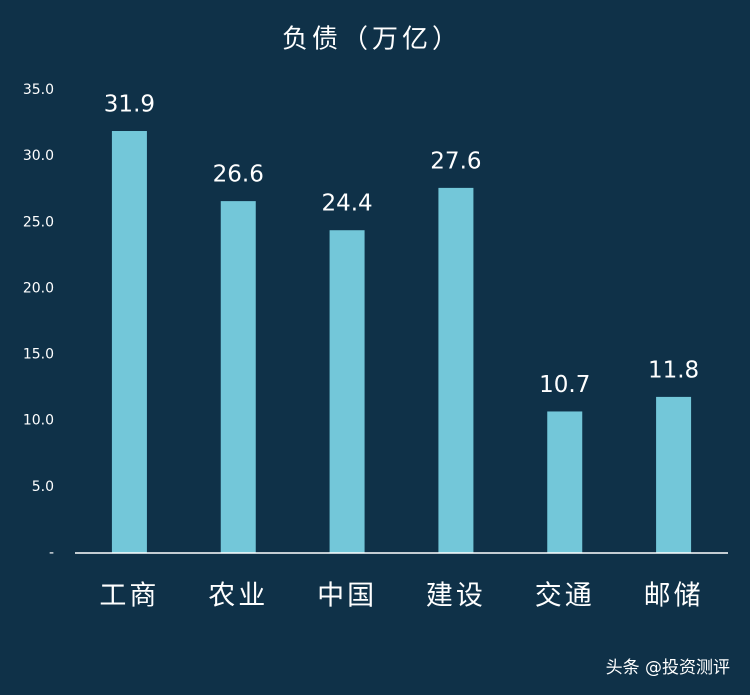 Image resolution: width=750 pixels, height=695 pixels. What do you see at coordinates (238, 596) in the screenshot?
I see `x-tick-label: 农业` at bounding box center [238, 596].